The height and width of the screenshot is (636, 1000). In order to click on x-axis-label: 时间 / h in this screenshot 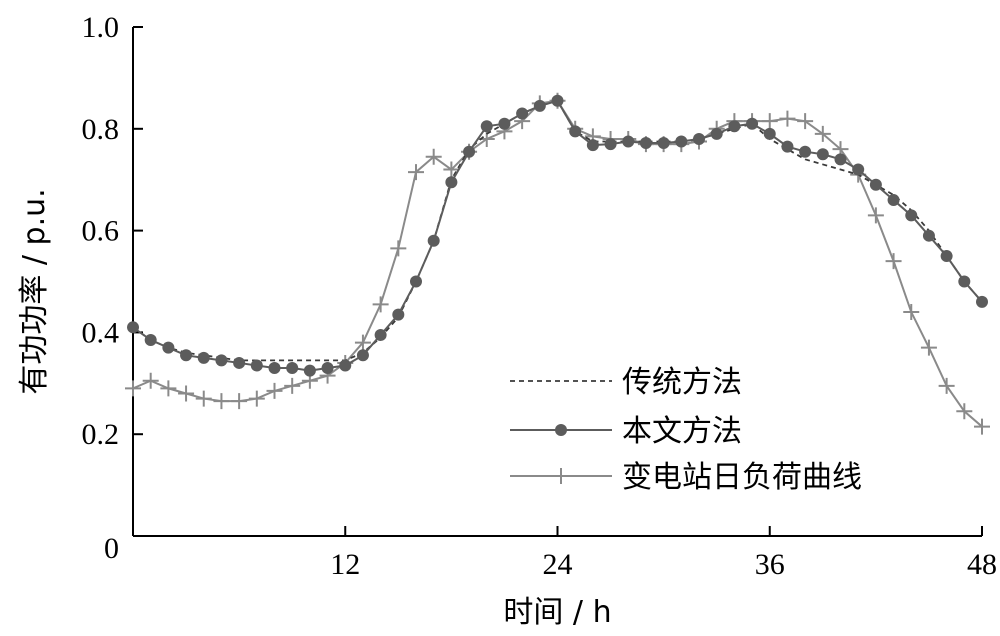, I will do `click(557, 612)`.